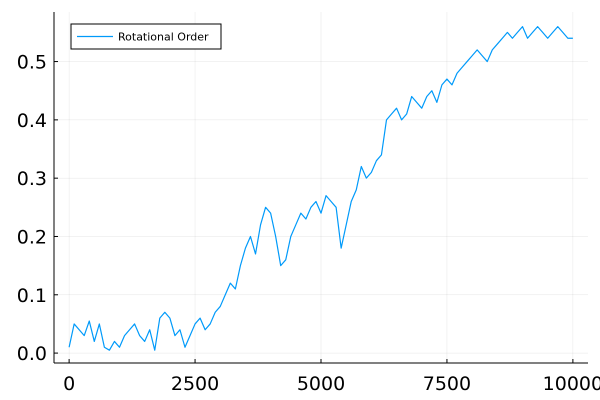 This screenshot has width=600, height=400. I want to click on x-tick-label-1: 2500, so click(195, 384).